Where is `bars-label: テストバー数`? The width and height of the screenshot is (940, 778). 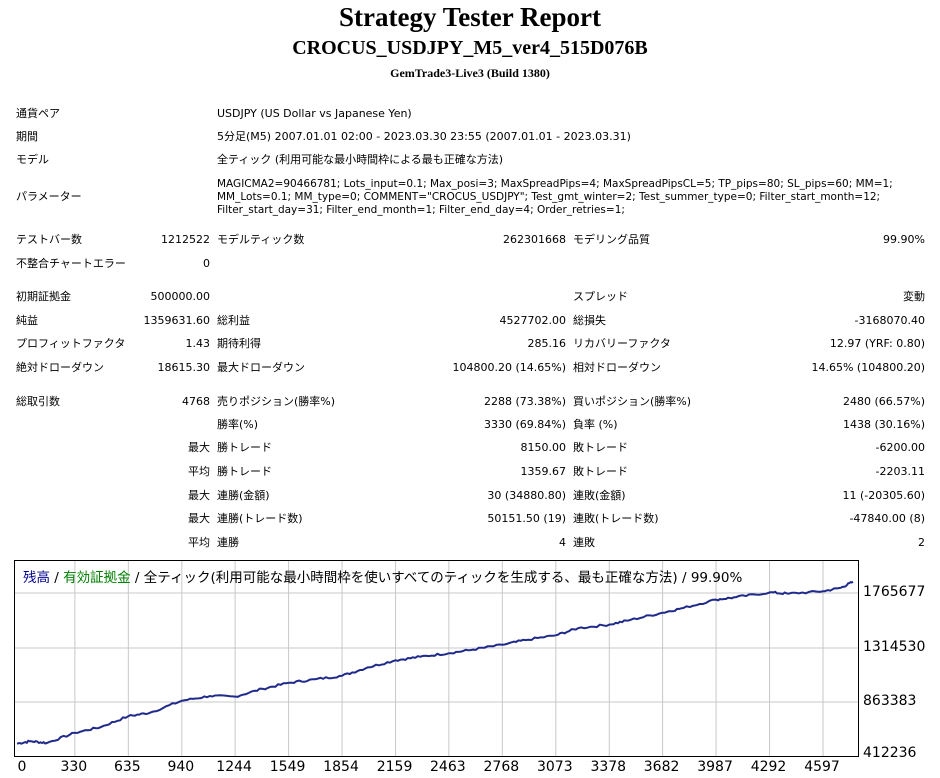 bars-label: テストバー数 is located at coordinates (49, 239).